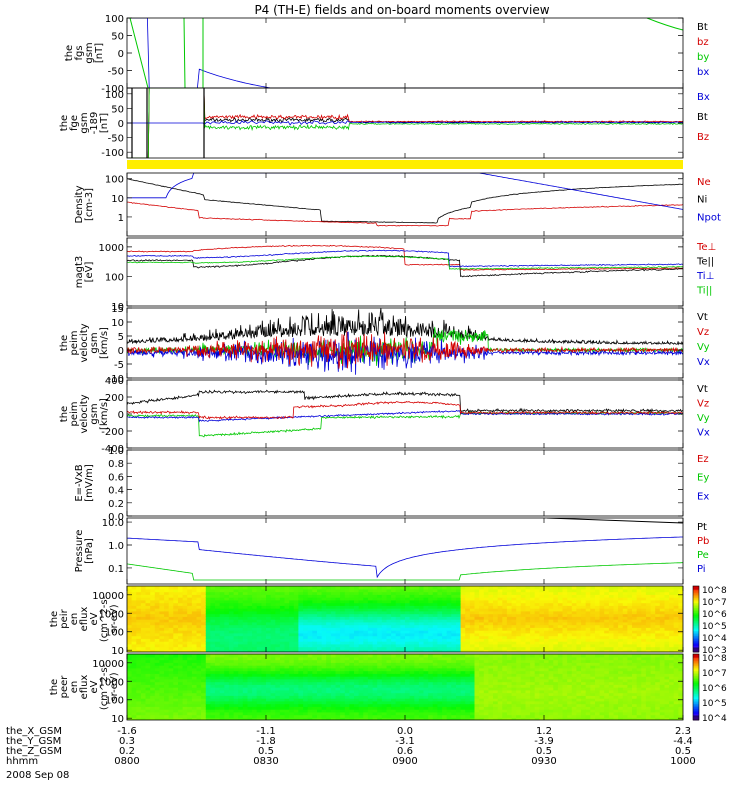 The height and width of the screenshot is (800, 750). Describe the element at coordinates (116, 464) in the screenshot. I see `y-tick-label: 0.8` at that location.